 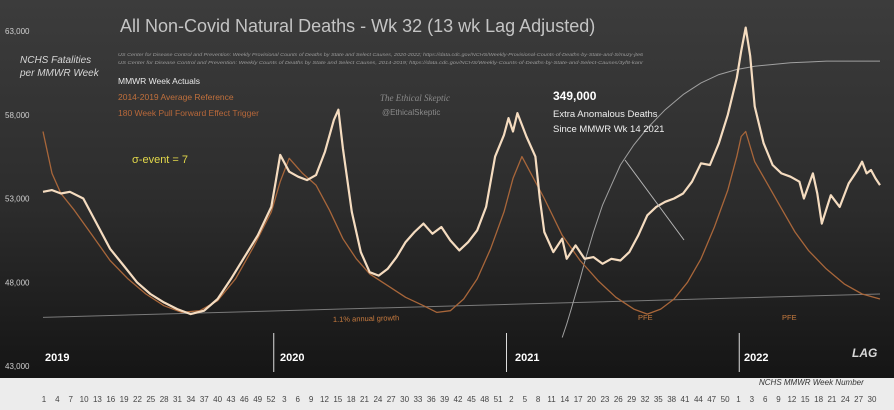 I want to click on legend-pfe-trigger: 180 Week Pull Forward Effect Trigger, so click(x=188, y=113).